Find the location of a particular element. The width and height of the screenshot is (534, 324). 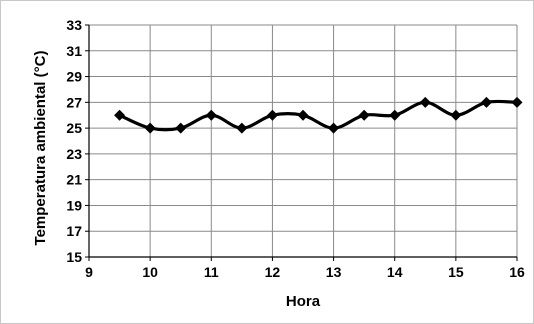

y-tick-label: 23 is located at coordinates (74, 154).